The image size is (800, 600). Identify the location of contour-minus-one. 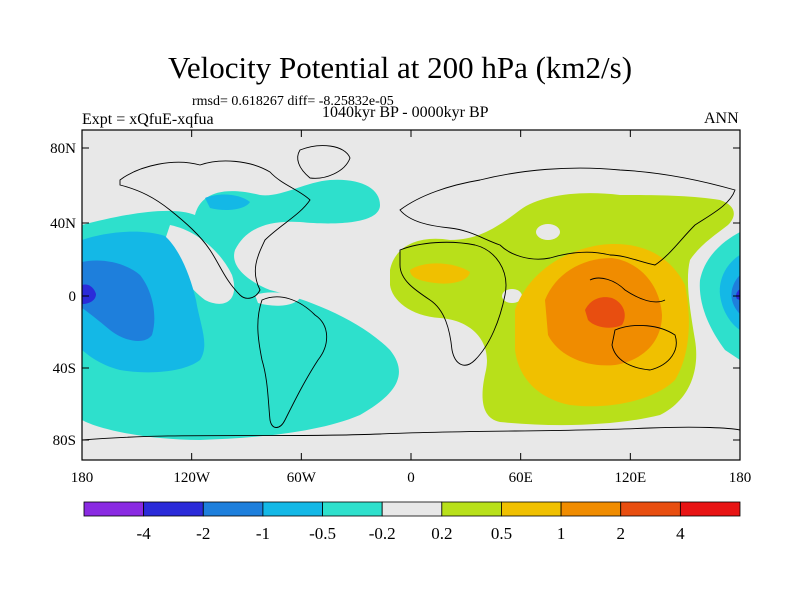
(118, 301).